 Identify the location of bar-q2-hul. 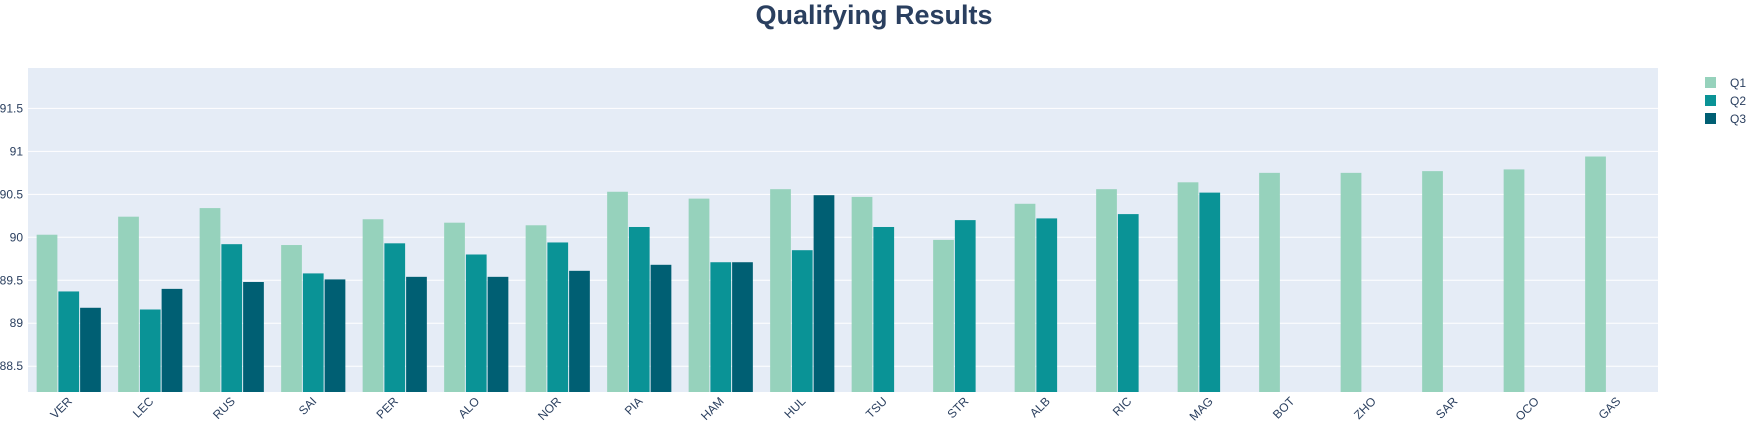
(802, 321).